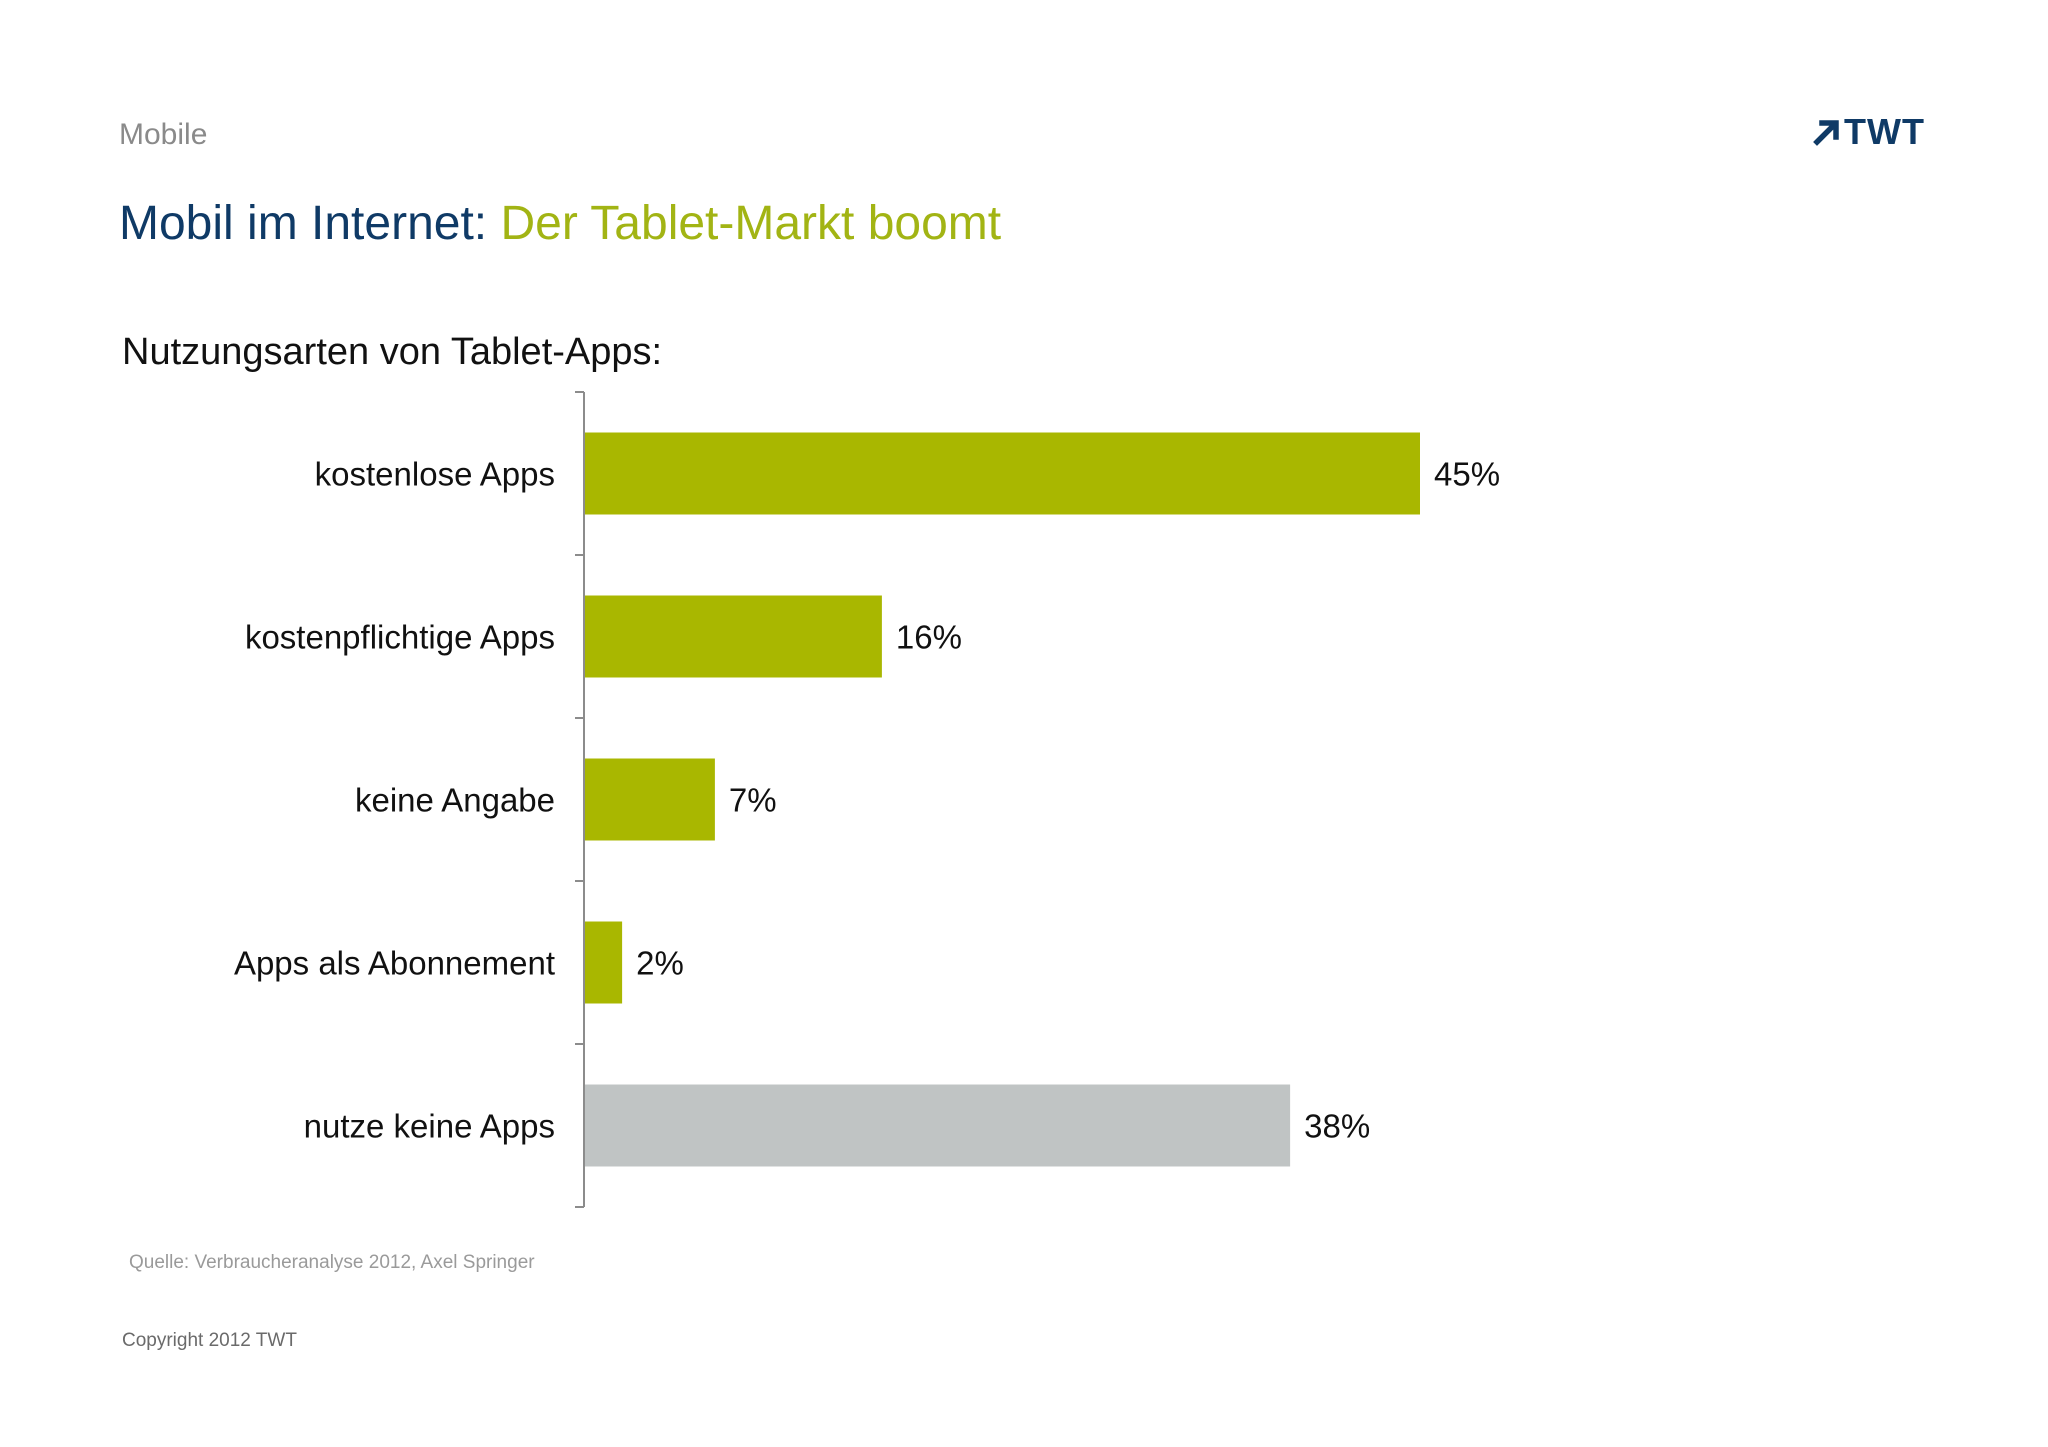 This screenshot has width=2048, height=1447. Describe the element at coordinates (435, 474) in the screenshot. I see `category-label: kostenlose Apps` at that location.